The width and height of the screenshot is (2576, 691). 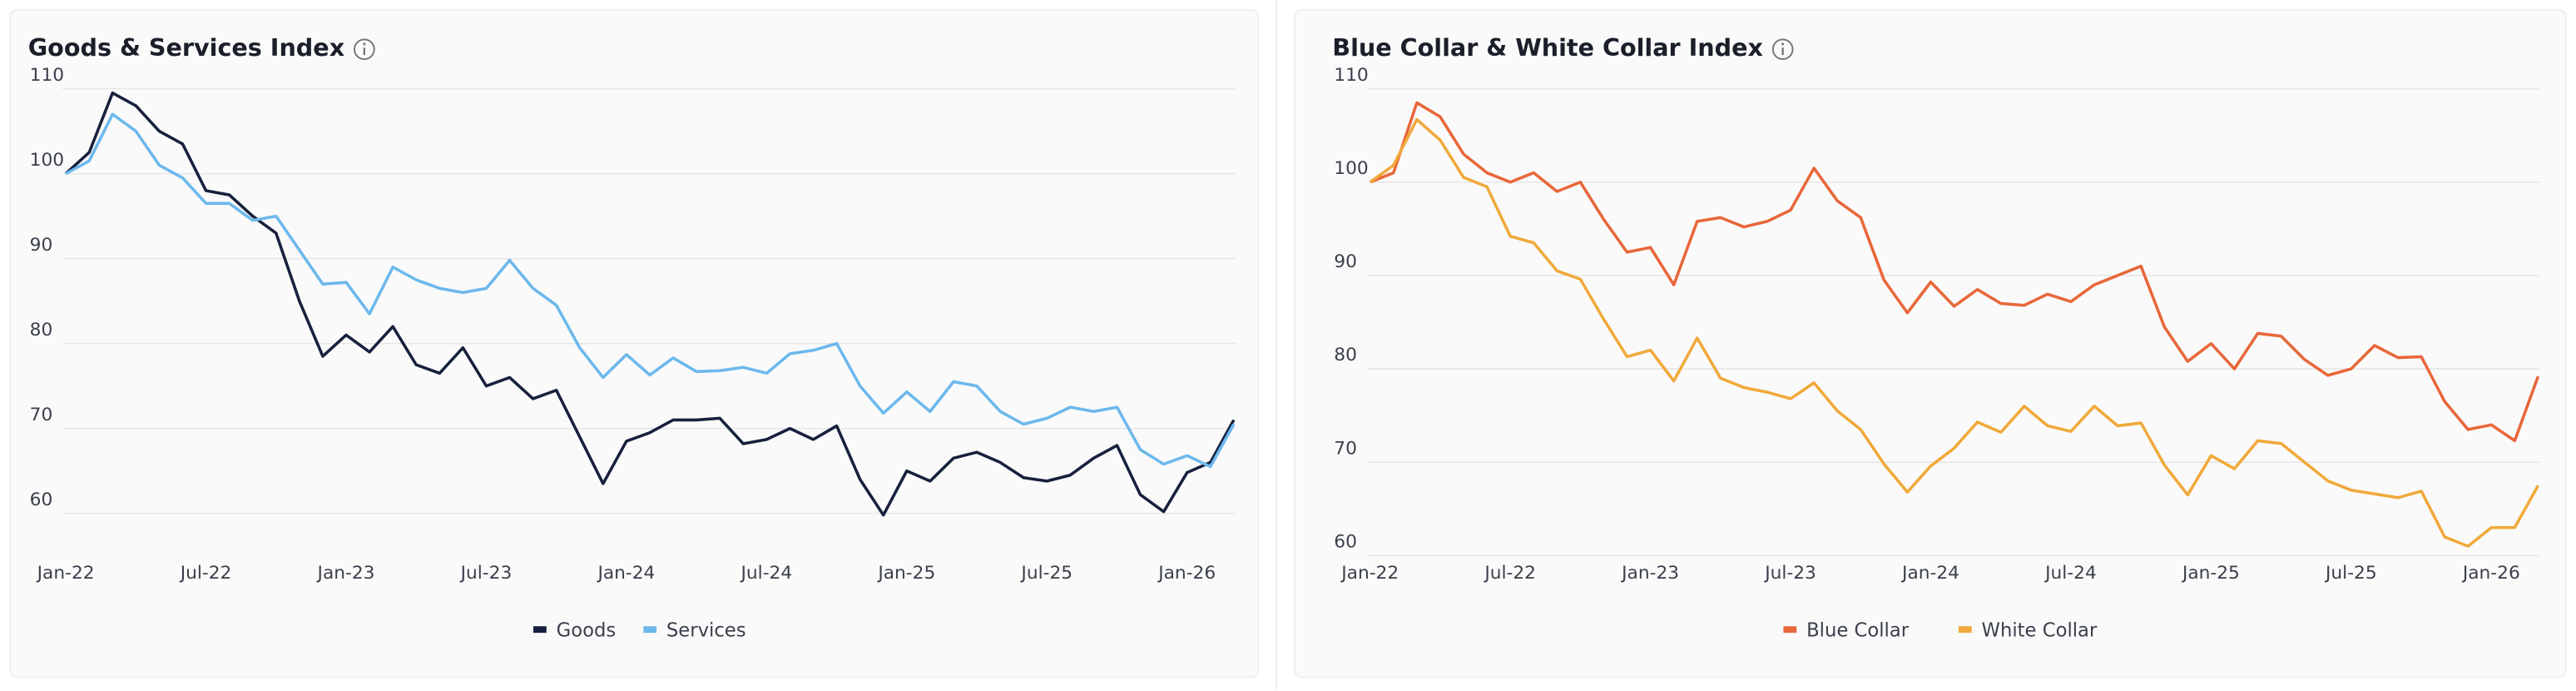 What do you see at coordinates (706, 631) in the screenshot?
I see `legend-label: Services` at bounding box center [706, 631].